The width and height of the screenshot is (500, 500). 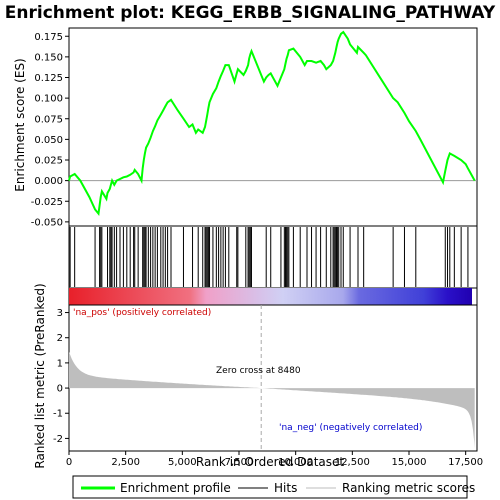 I want to click on x-tick-label: 7,500, so click(x=239, y=462).